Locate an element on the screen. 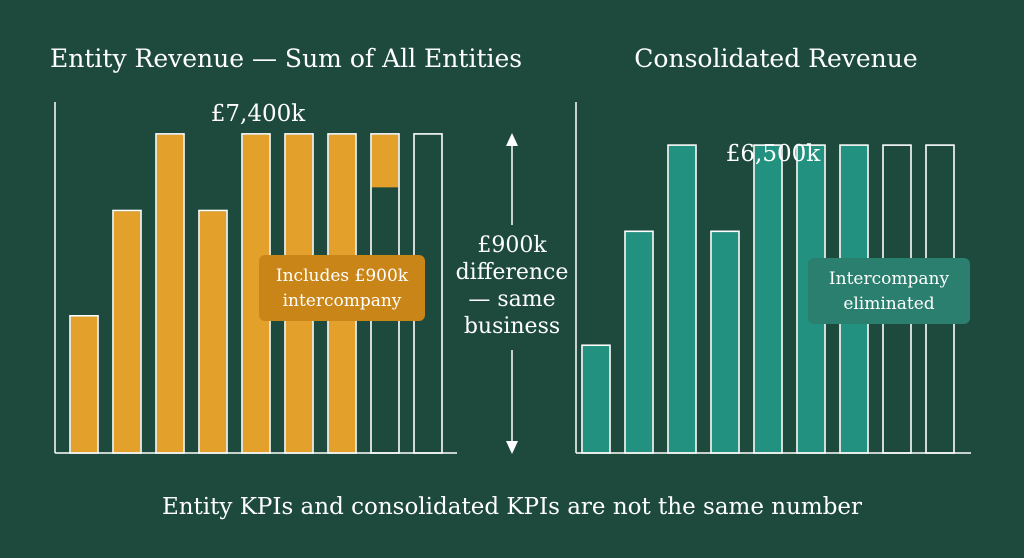 The height and width of the screenshot is (558, 1024). right-callout: Intercompany eliminated is located at coordinates (889, 291).